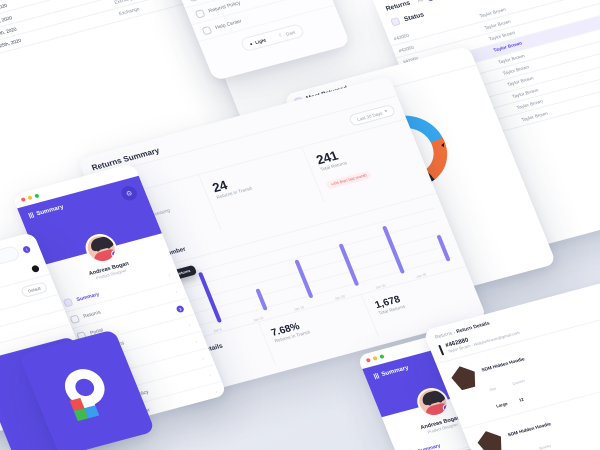 Image resolution: width=600 pixels, height=450 pixels. Describe the element at coordinates (492, 389) in the screenshot. I see `size-key: Size` at that location.